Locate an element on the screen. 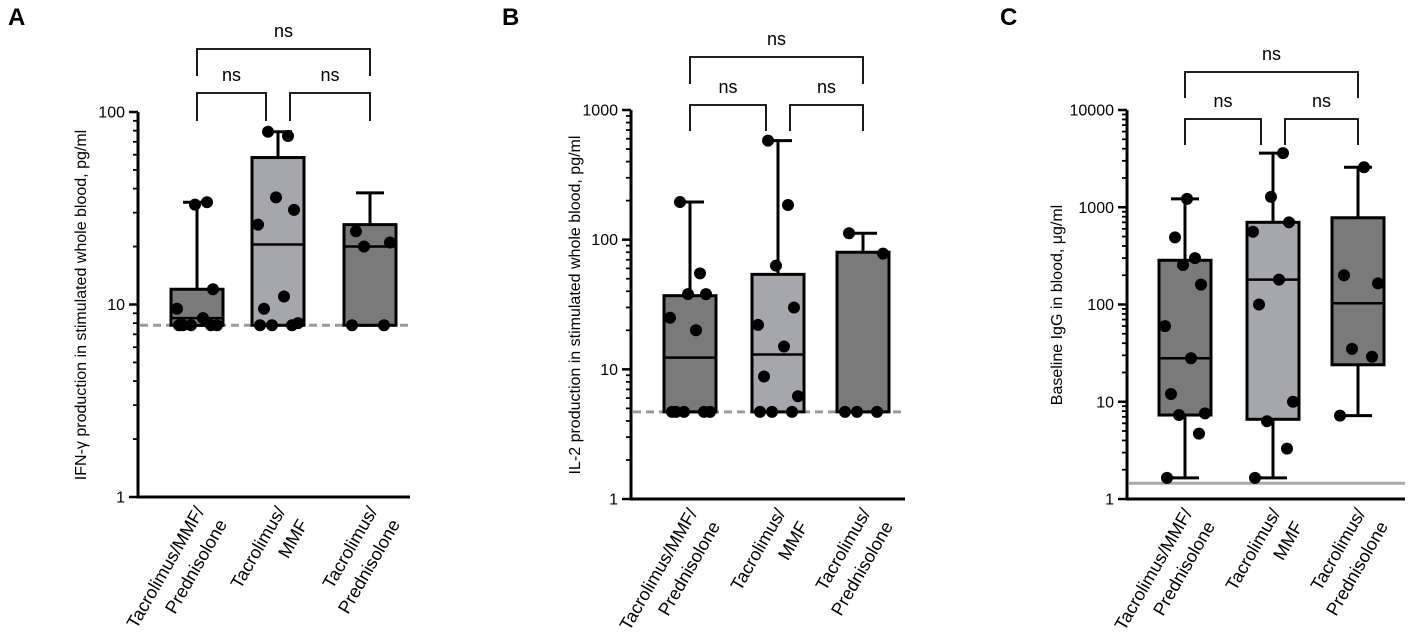 The image size is (1416, 637). y-tick-label: 100 is located at coordinates (1100, 305).